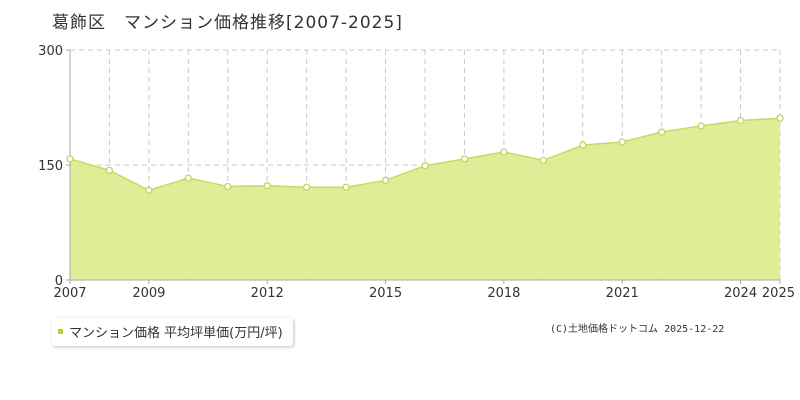  I want to click on x-tick-label: 2009, so click(148, 293).